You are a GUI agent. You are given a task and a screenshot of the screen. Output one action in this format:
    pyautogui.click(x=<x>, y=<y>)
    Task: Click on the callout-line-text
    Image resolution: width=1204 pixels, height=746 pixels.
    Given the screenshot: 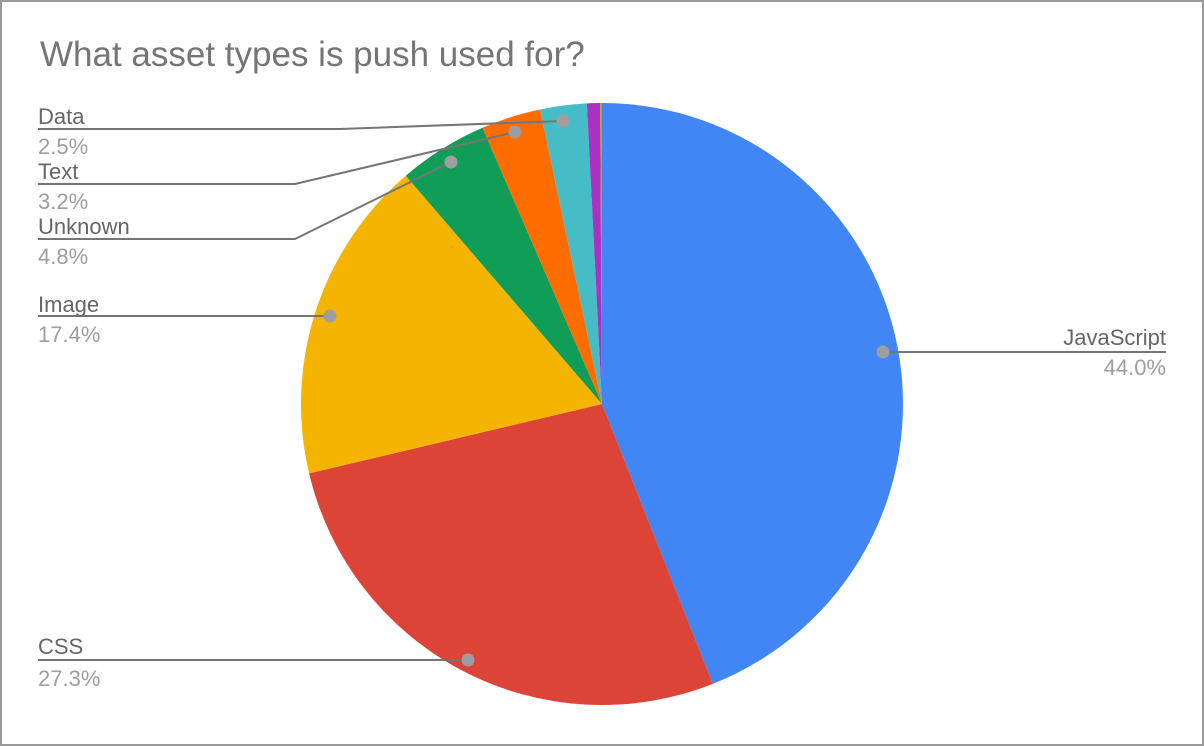 What is the action you would take?
    pyautogui.click(x=277, y=158)
    